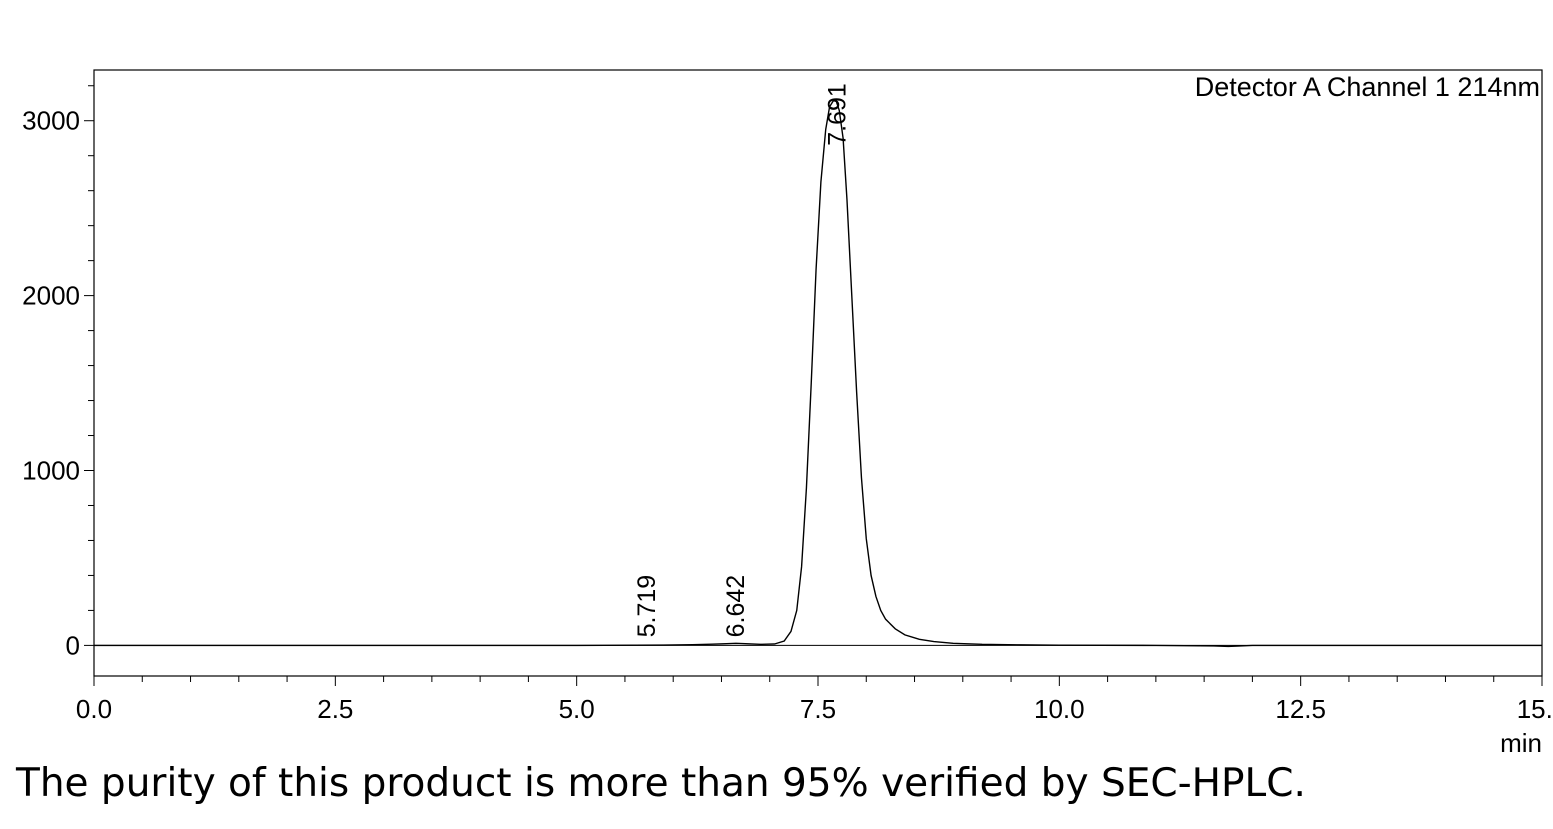 The height and width of the screenshot is (829, 1553). Describe the element at coordinates (736, 606) in the screenshot. I see `peak-label: 6.642` at that location.